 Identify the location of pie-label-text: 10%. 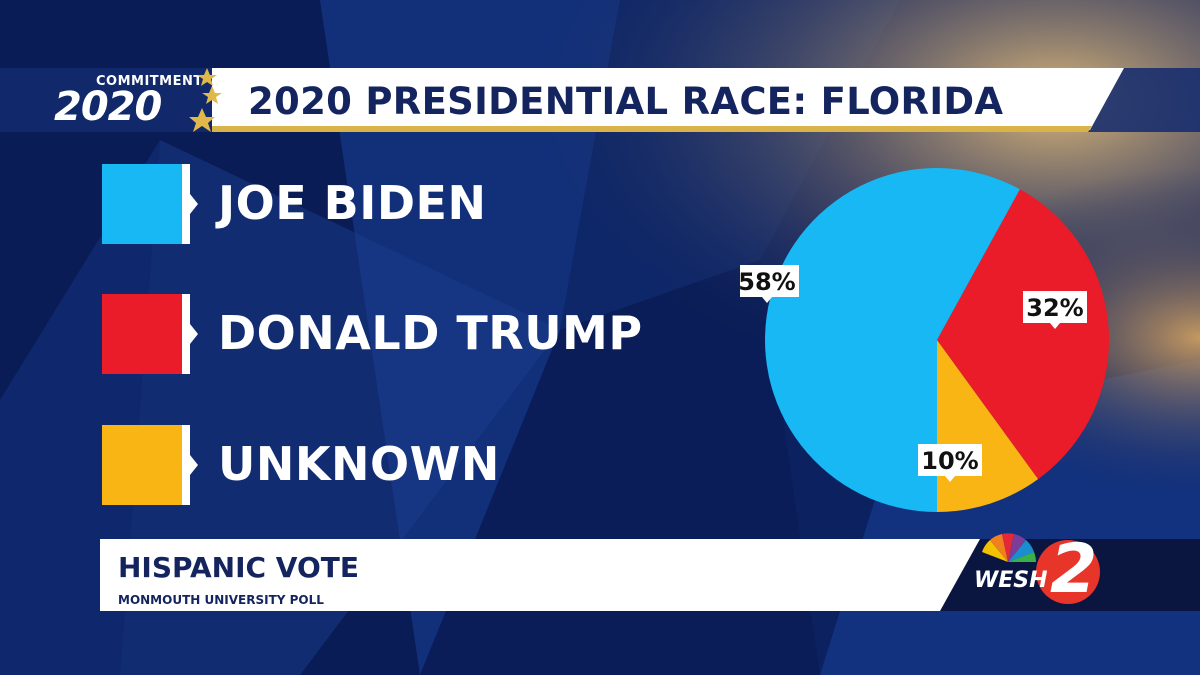
(949, 461).